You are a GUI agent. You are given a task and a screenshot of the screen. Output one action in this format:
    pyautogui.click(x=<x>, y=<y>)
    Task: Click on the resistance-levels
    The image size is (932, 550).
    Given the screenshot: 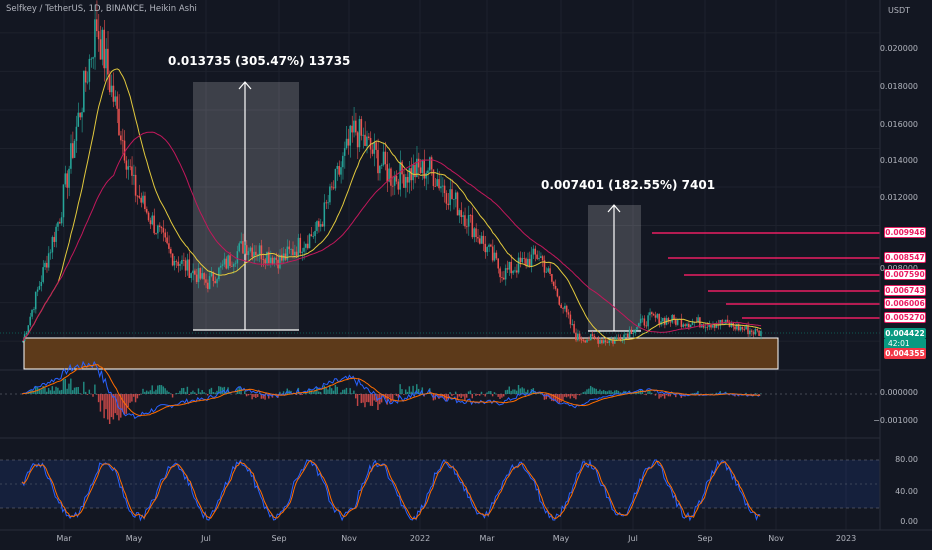 What is the action you would take?
    pyautogui.click(x=766, y=275)
    